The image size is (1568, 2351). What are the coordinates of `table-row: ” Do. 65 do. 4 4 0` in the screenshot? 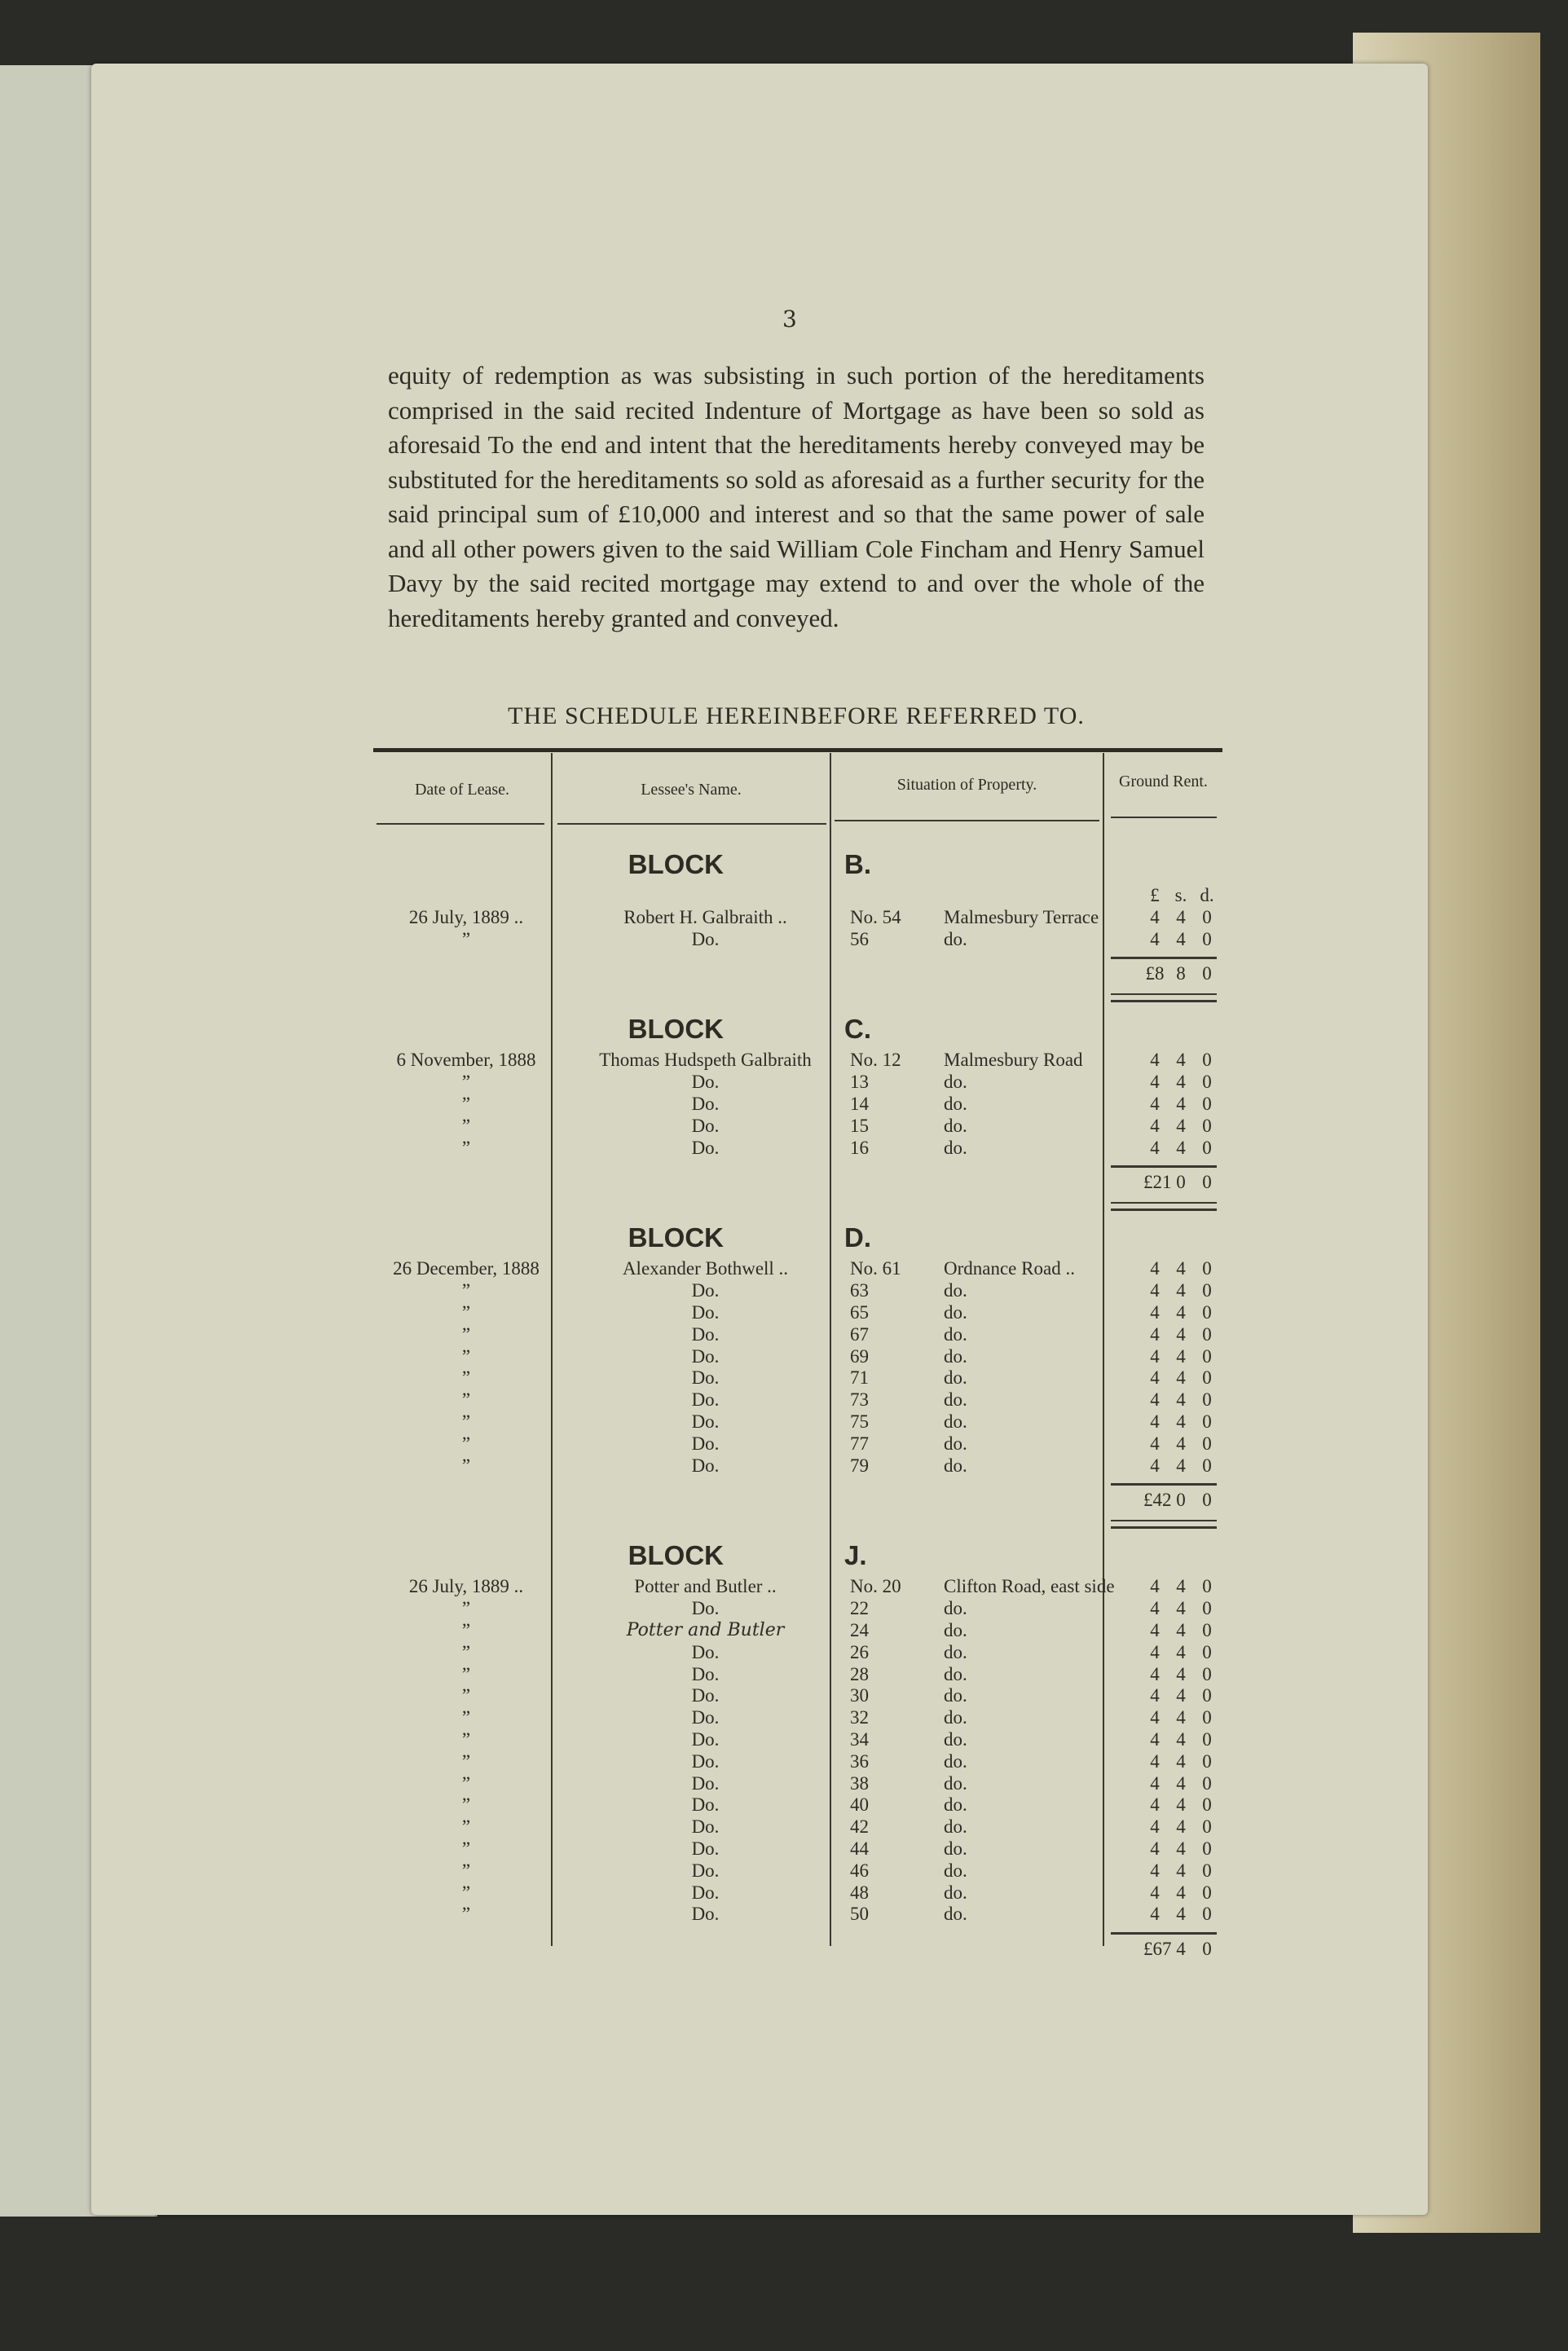 It's located at (797, 1313).